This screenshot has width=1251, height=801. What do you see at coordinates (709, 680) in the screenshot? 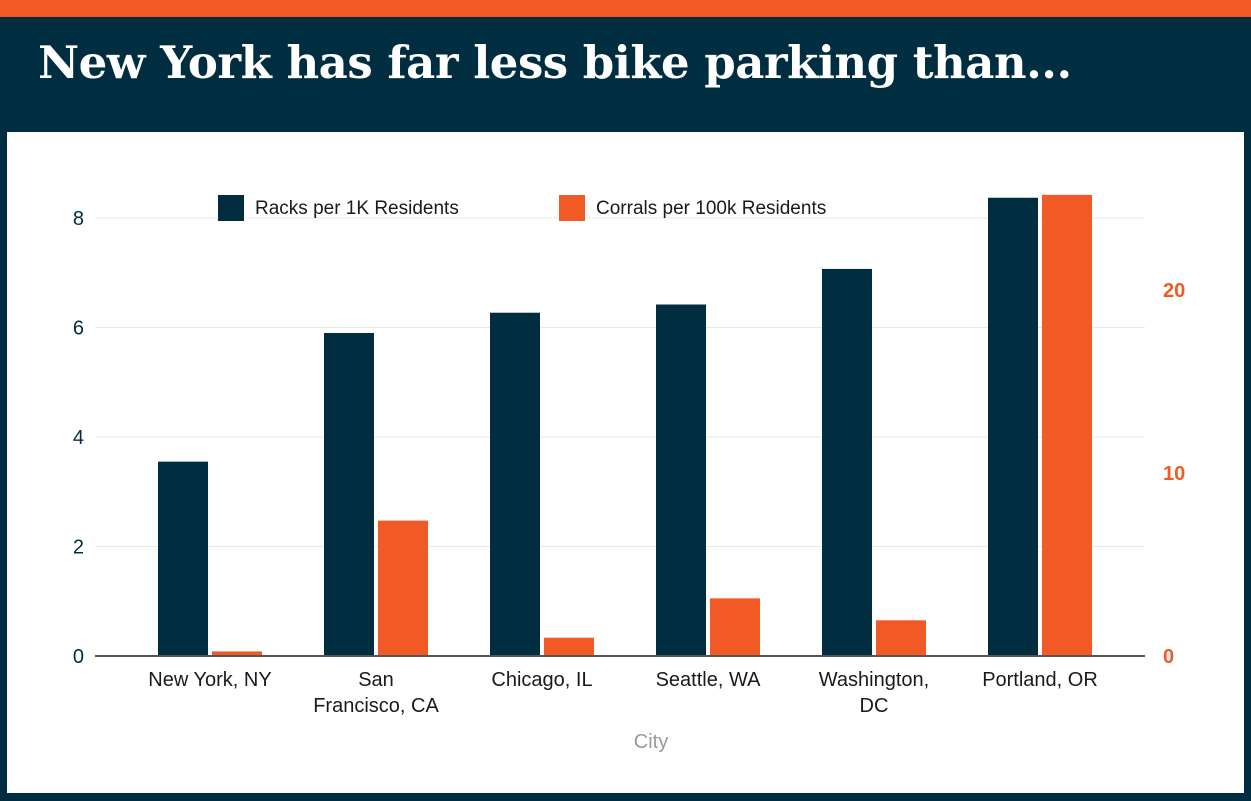
I see `x-tick-label: Seattle, WA` at bounding box center [709, 680].